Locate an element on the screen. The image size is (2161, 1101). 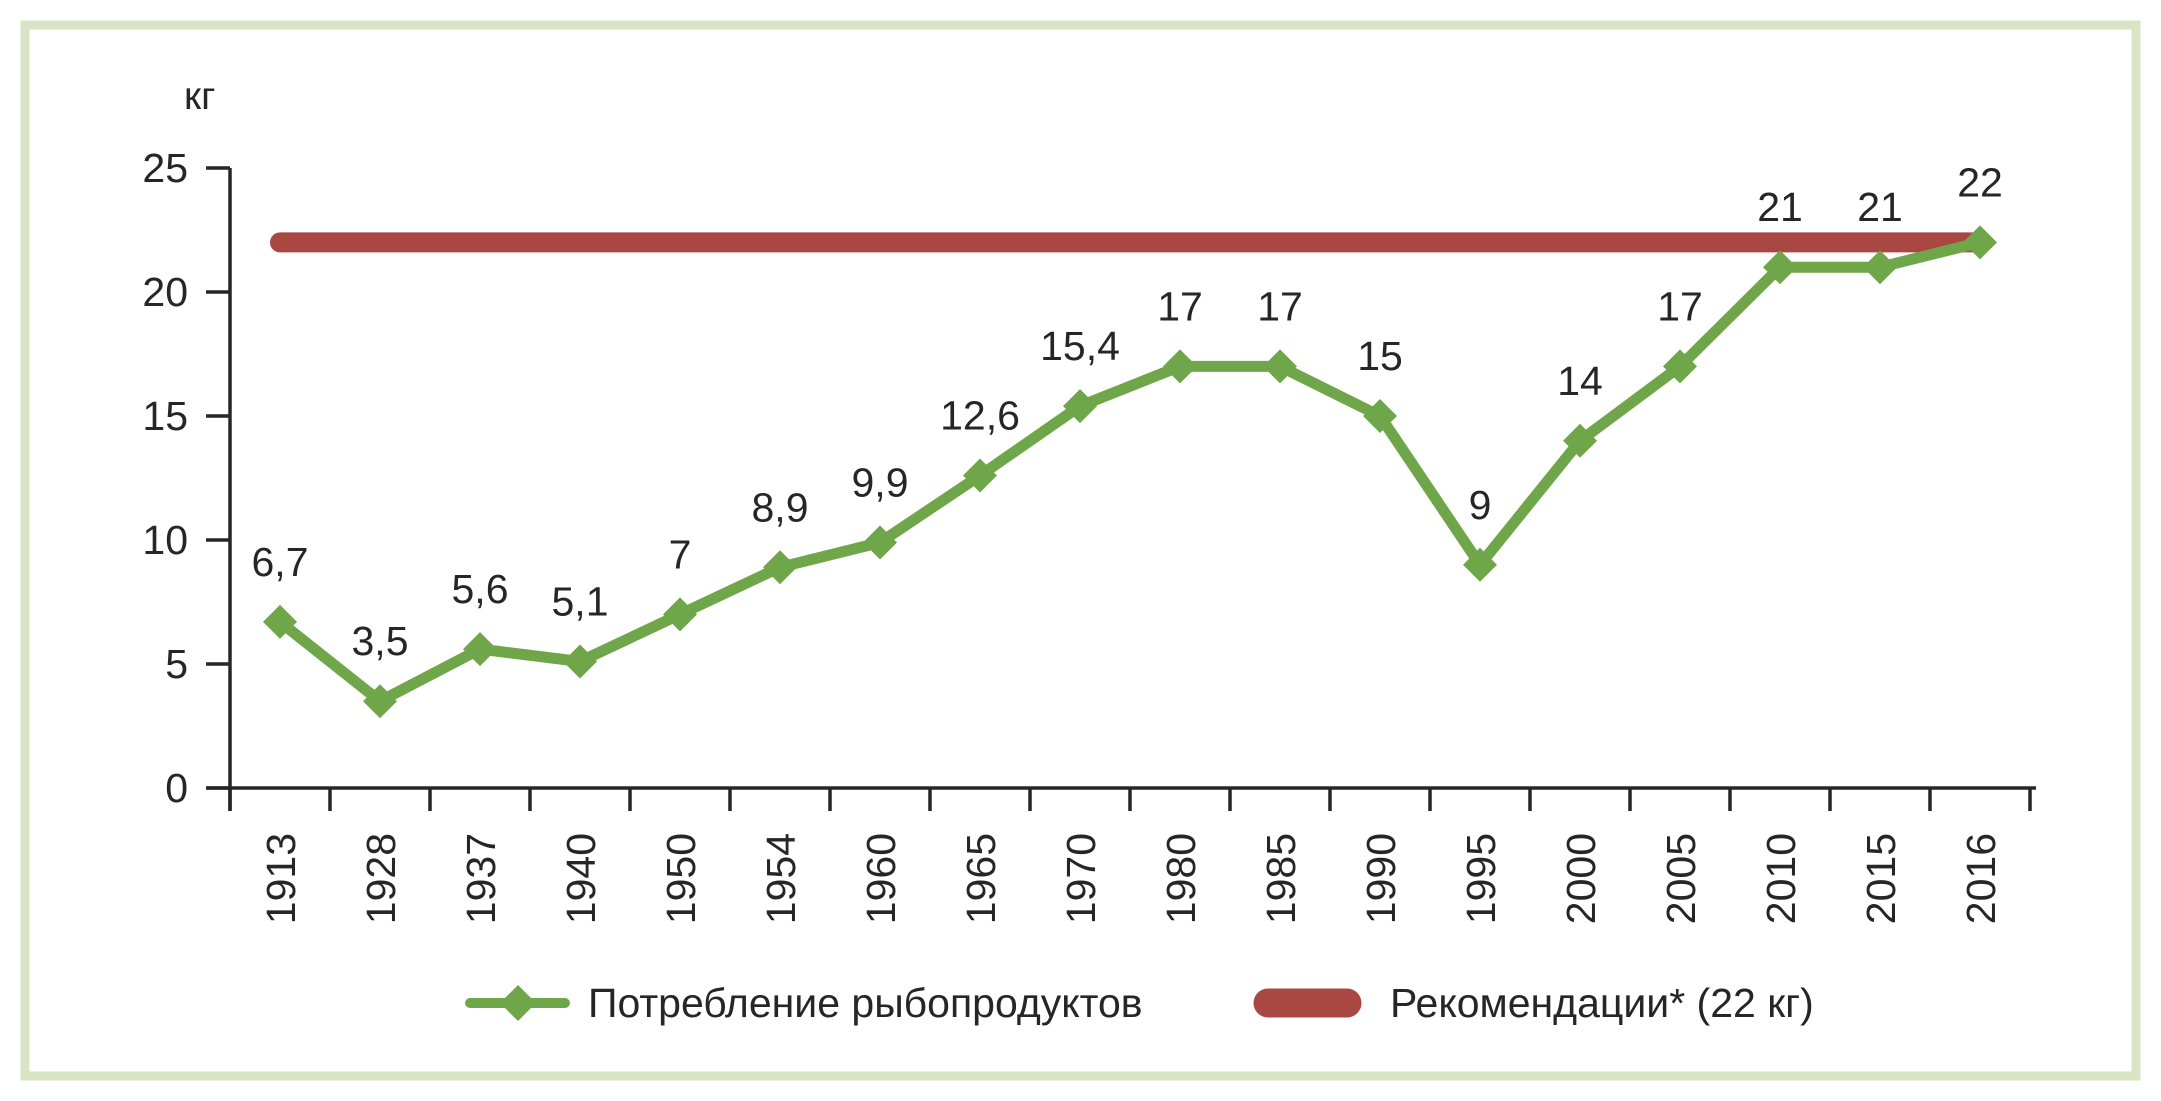
y-tick-label: 20 is located at coordinates (165, 292).